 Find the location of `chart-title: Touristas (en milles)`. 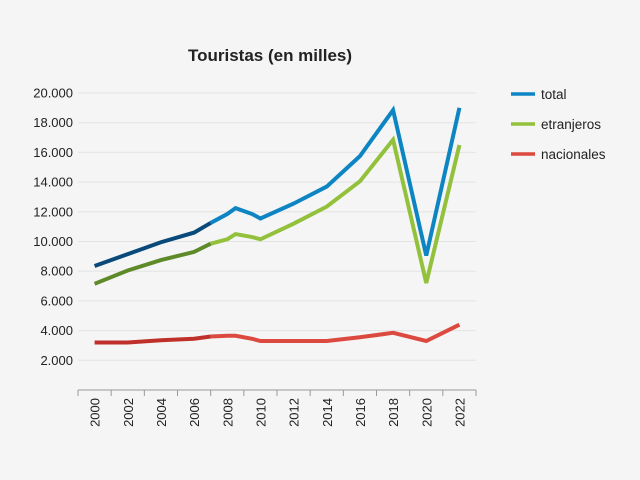

chart-title: Touristas (en milles) is located at coordinates (270, 55).